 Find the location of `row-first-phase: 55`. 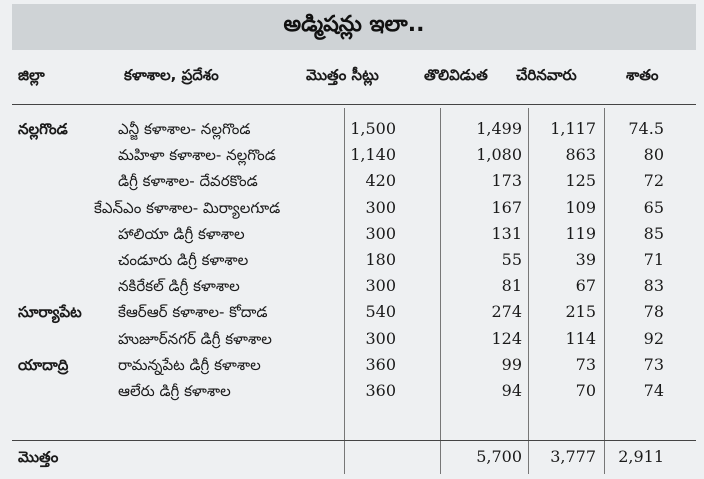

row-first-phase: 55 is located at coordinates (511, 259).